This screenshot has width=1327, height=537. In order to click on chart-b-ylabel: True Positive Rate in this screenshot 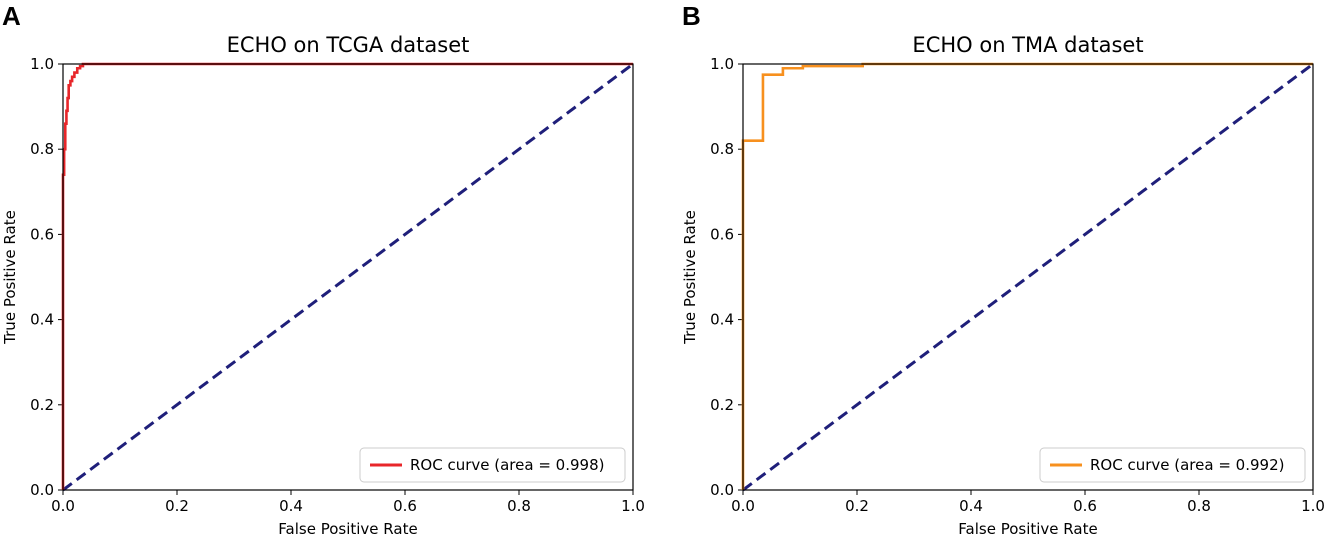, I will do `click(690, 277)`.